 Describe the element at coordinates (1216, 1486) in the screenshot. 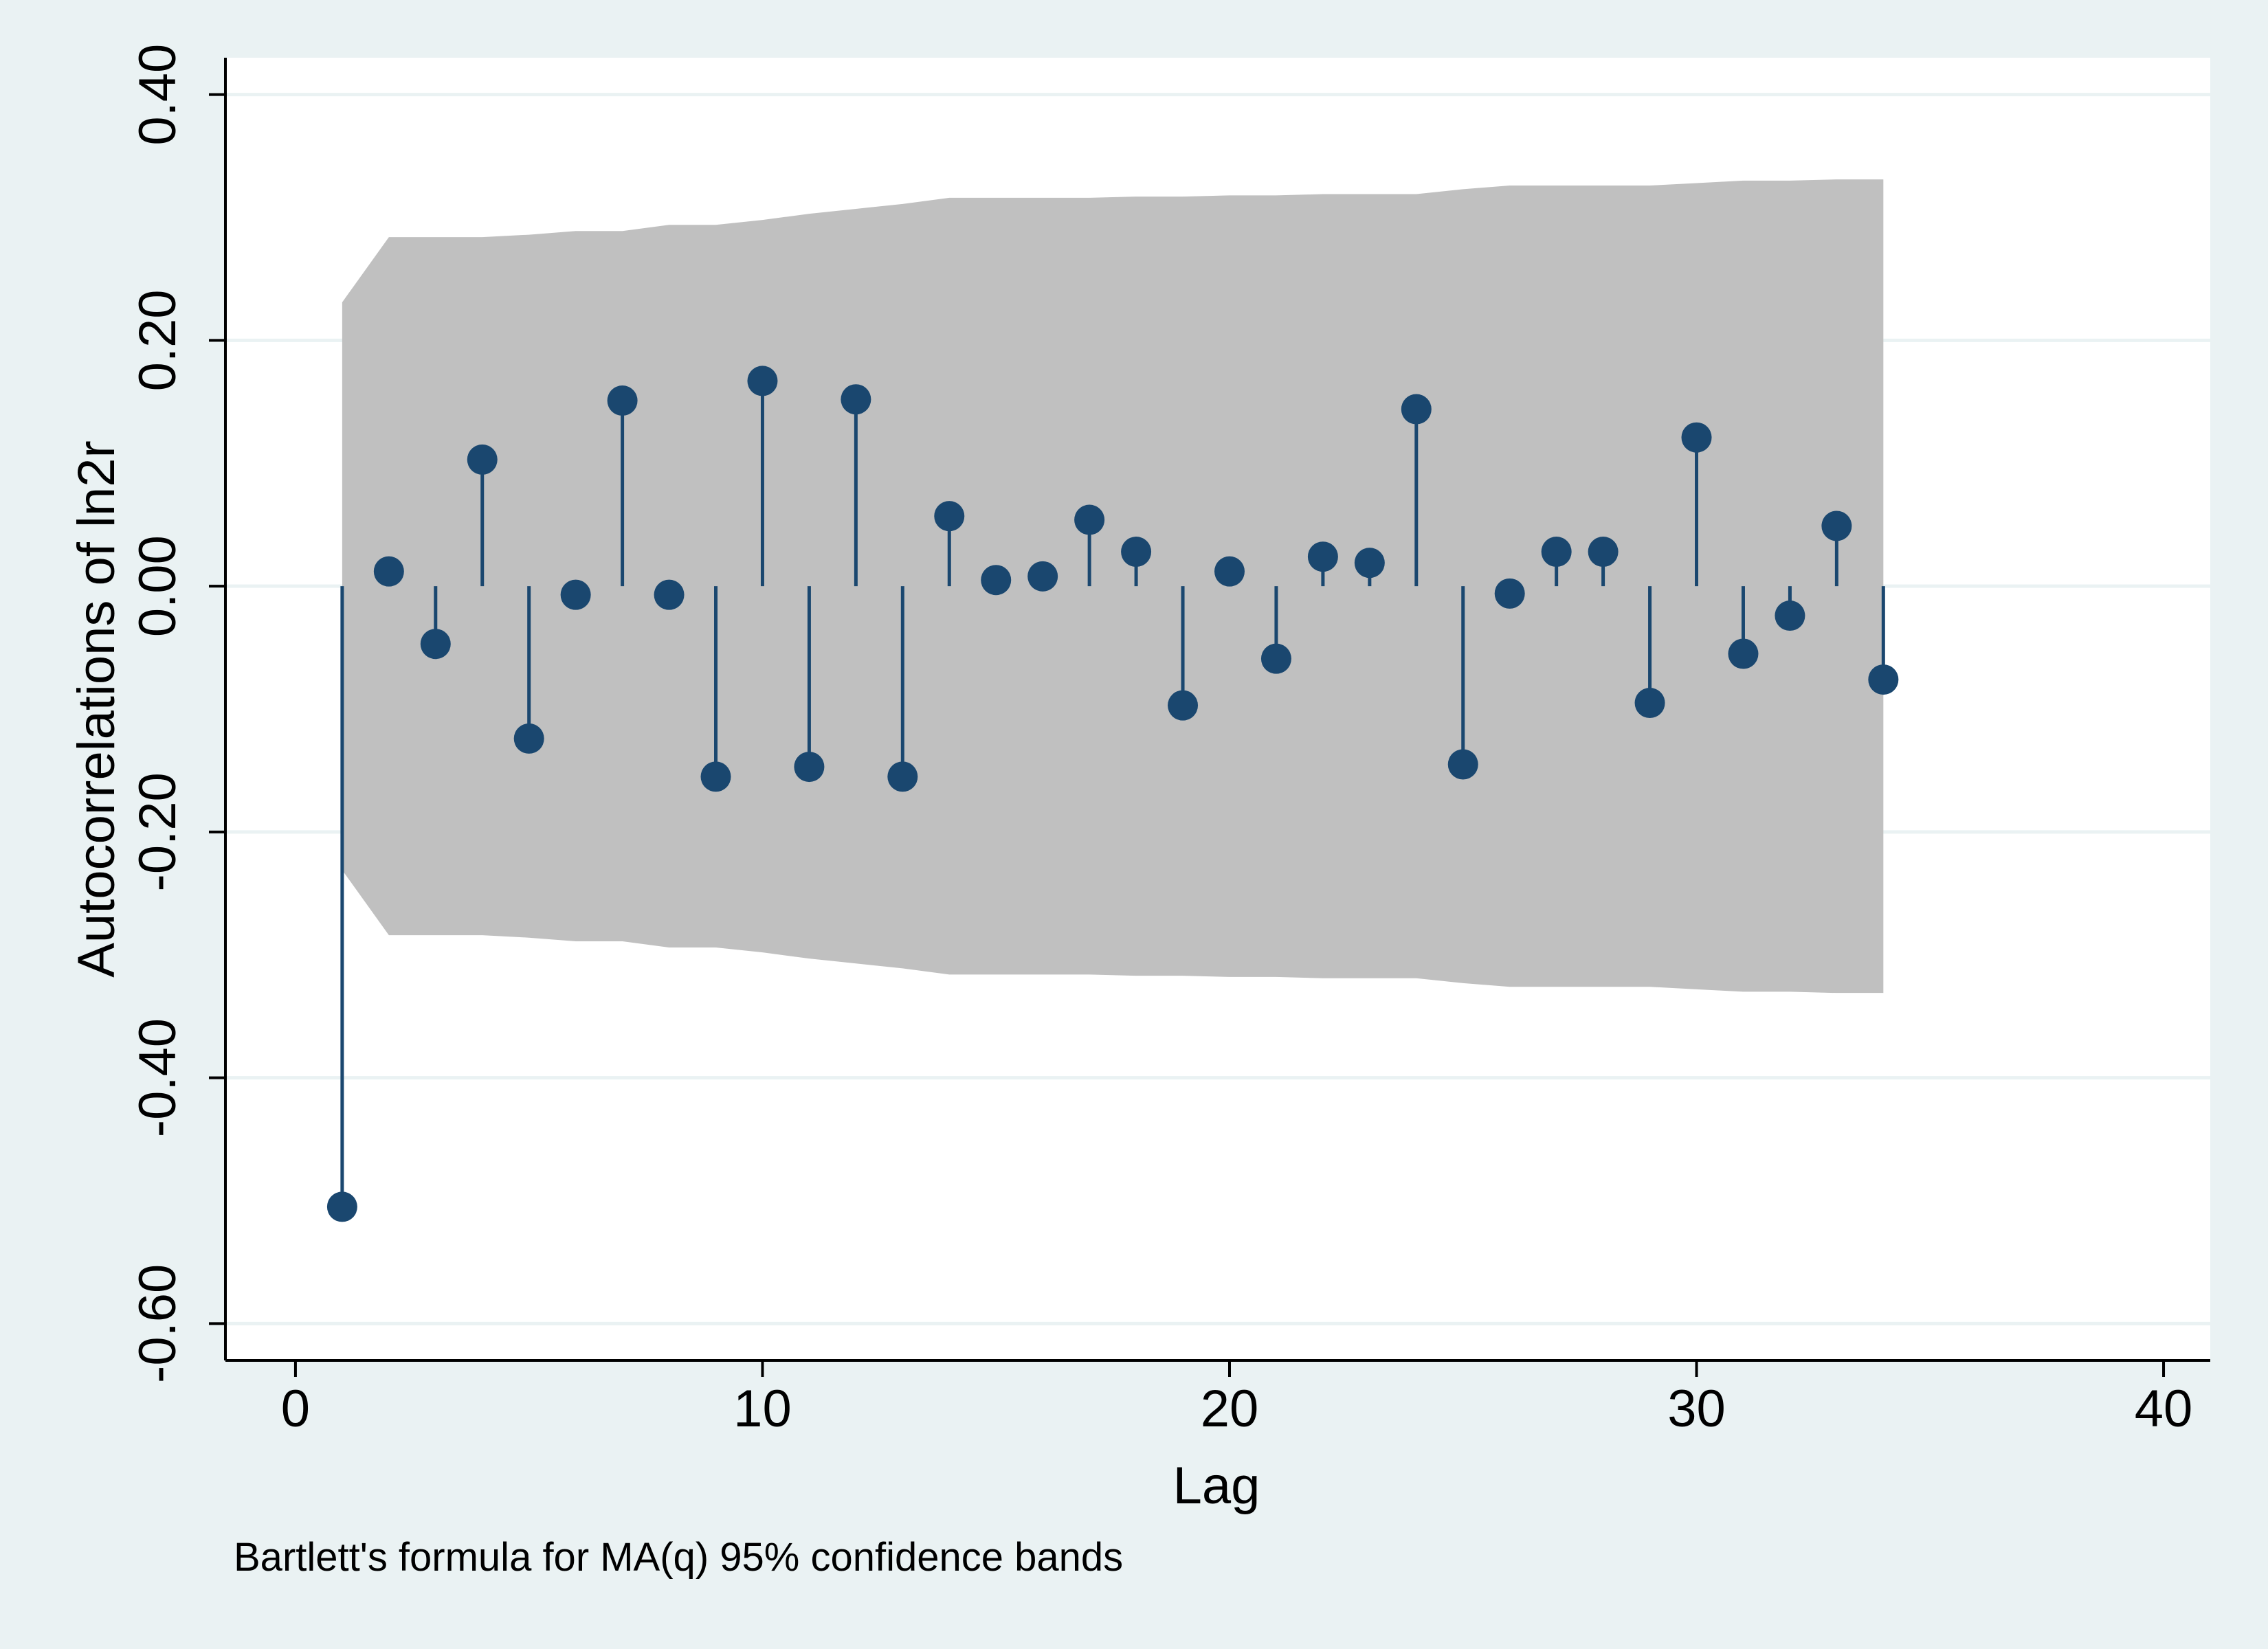

I see `x-axis-title: Lag` at that location.